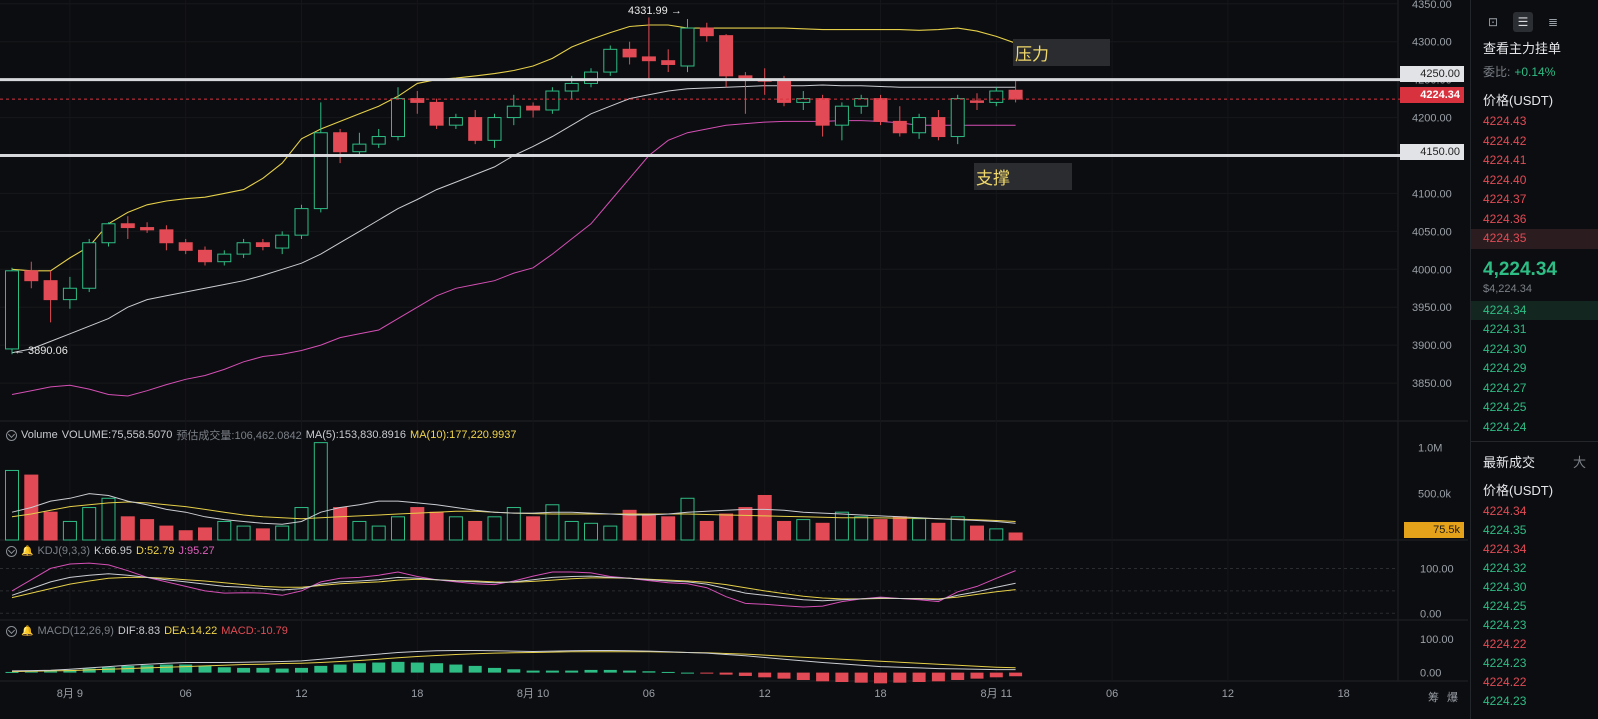  I want to click on volume-ma10: MA(10):177,220.9937, so click(463, 435).